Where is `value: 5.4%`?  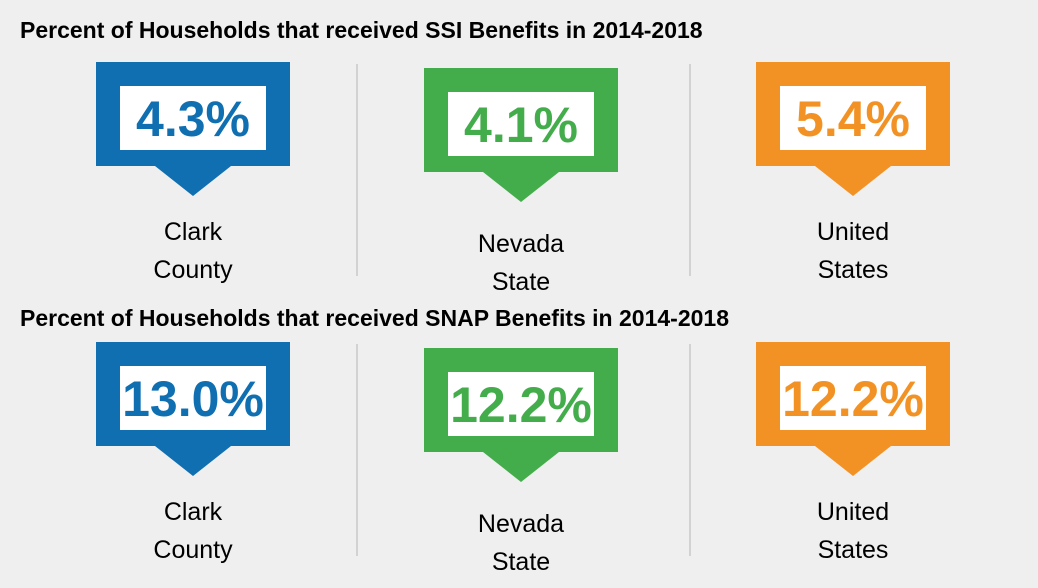 value: 5.4% is located at coordinates (853, 119).